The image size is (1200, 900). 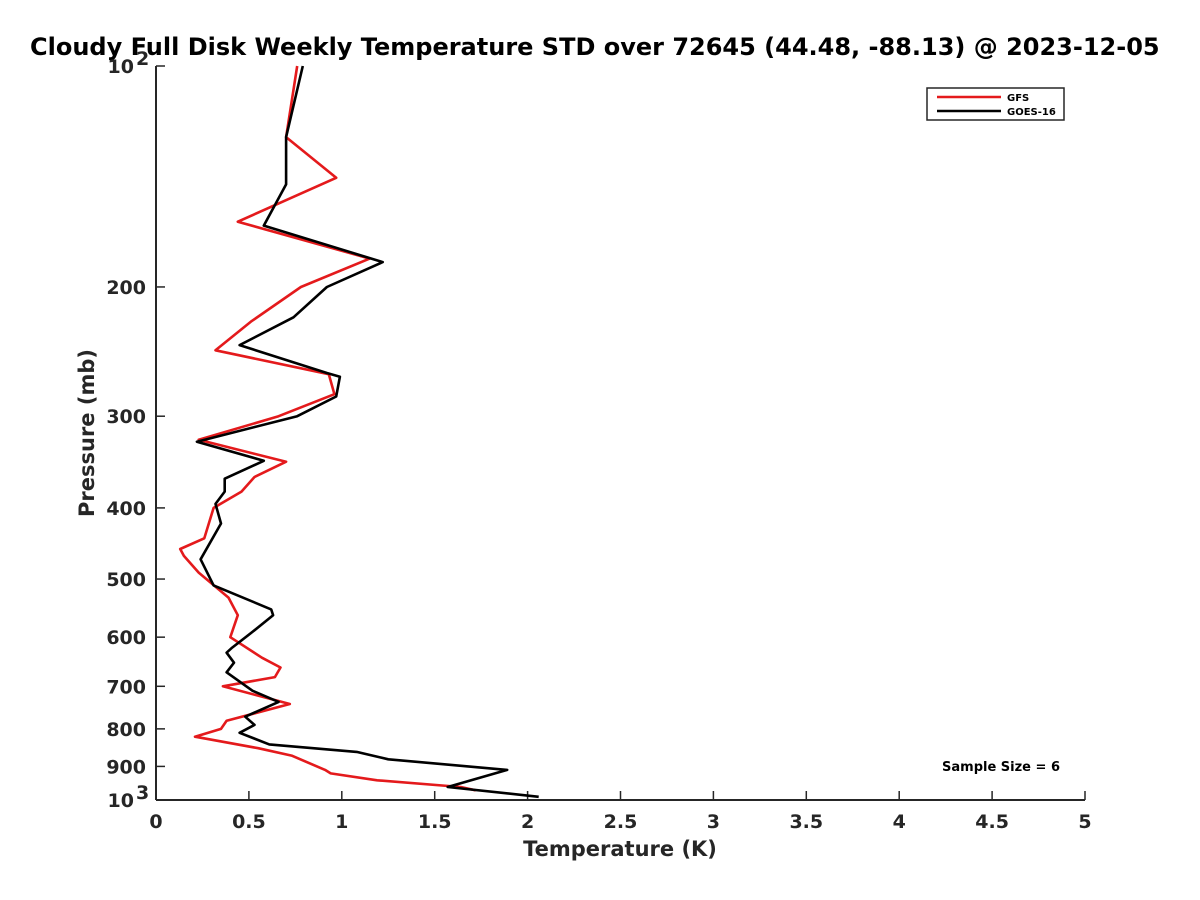 I want to click on y-tick-label-base: 500, so click(x=126, y=580).